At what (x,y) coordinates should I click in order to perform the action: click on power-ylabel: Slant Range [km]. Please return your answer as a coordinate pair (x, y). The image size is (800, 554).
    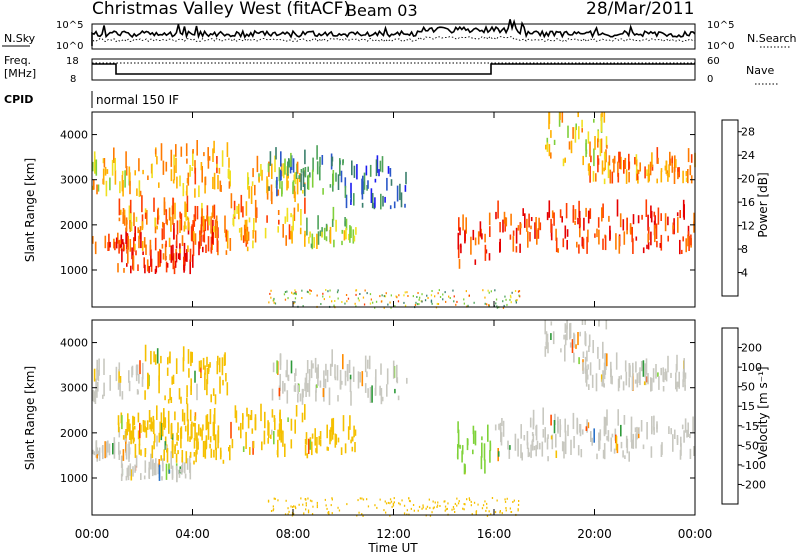
    Looking at the image, I should click on (30, 210).